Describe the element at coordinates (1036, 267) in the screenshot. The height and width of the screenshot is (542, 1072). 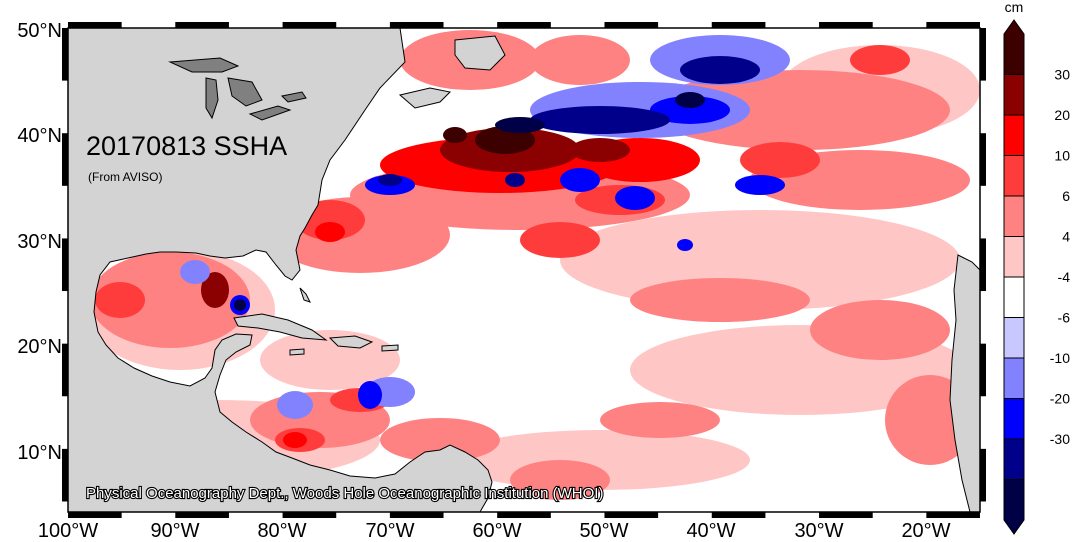
I see `colorbar: cm 30 20 10 6 4 -4 -6 -10 -20 -30` at that location.